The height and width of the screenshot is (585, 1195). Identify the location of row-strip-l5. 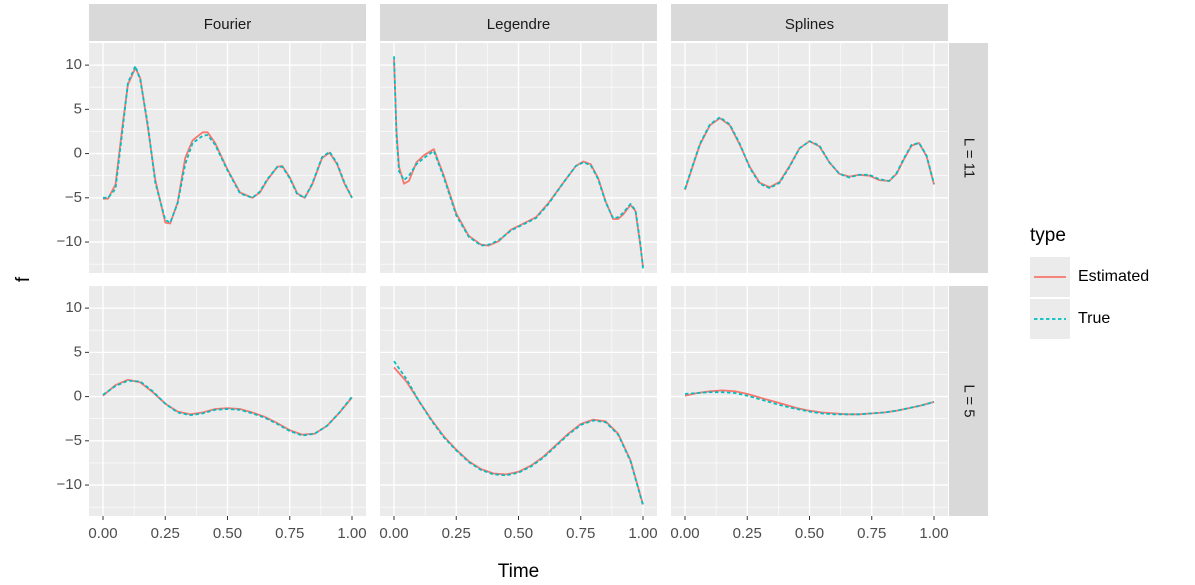
(968, 401).